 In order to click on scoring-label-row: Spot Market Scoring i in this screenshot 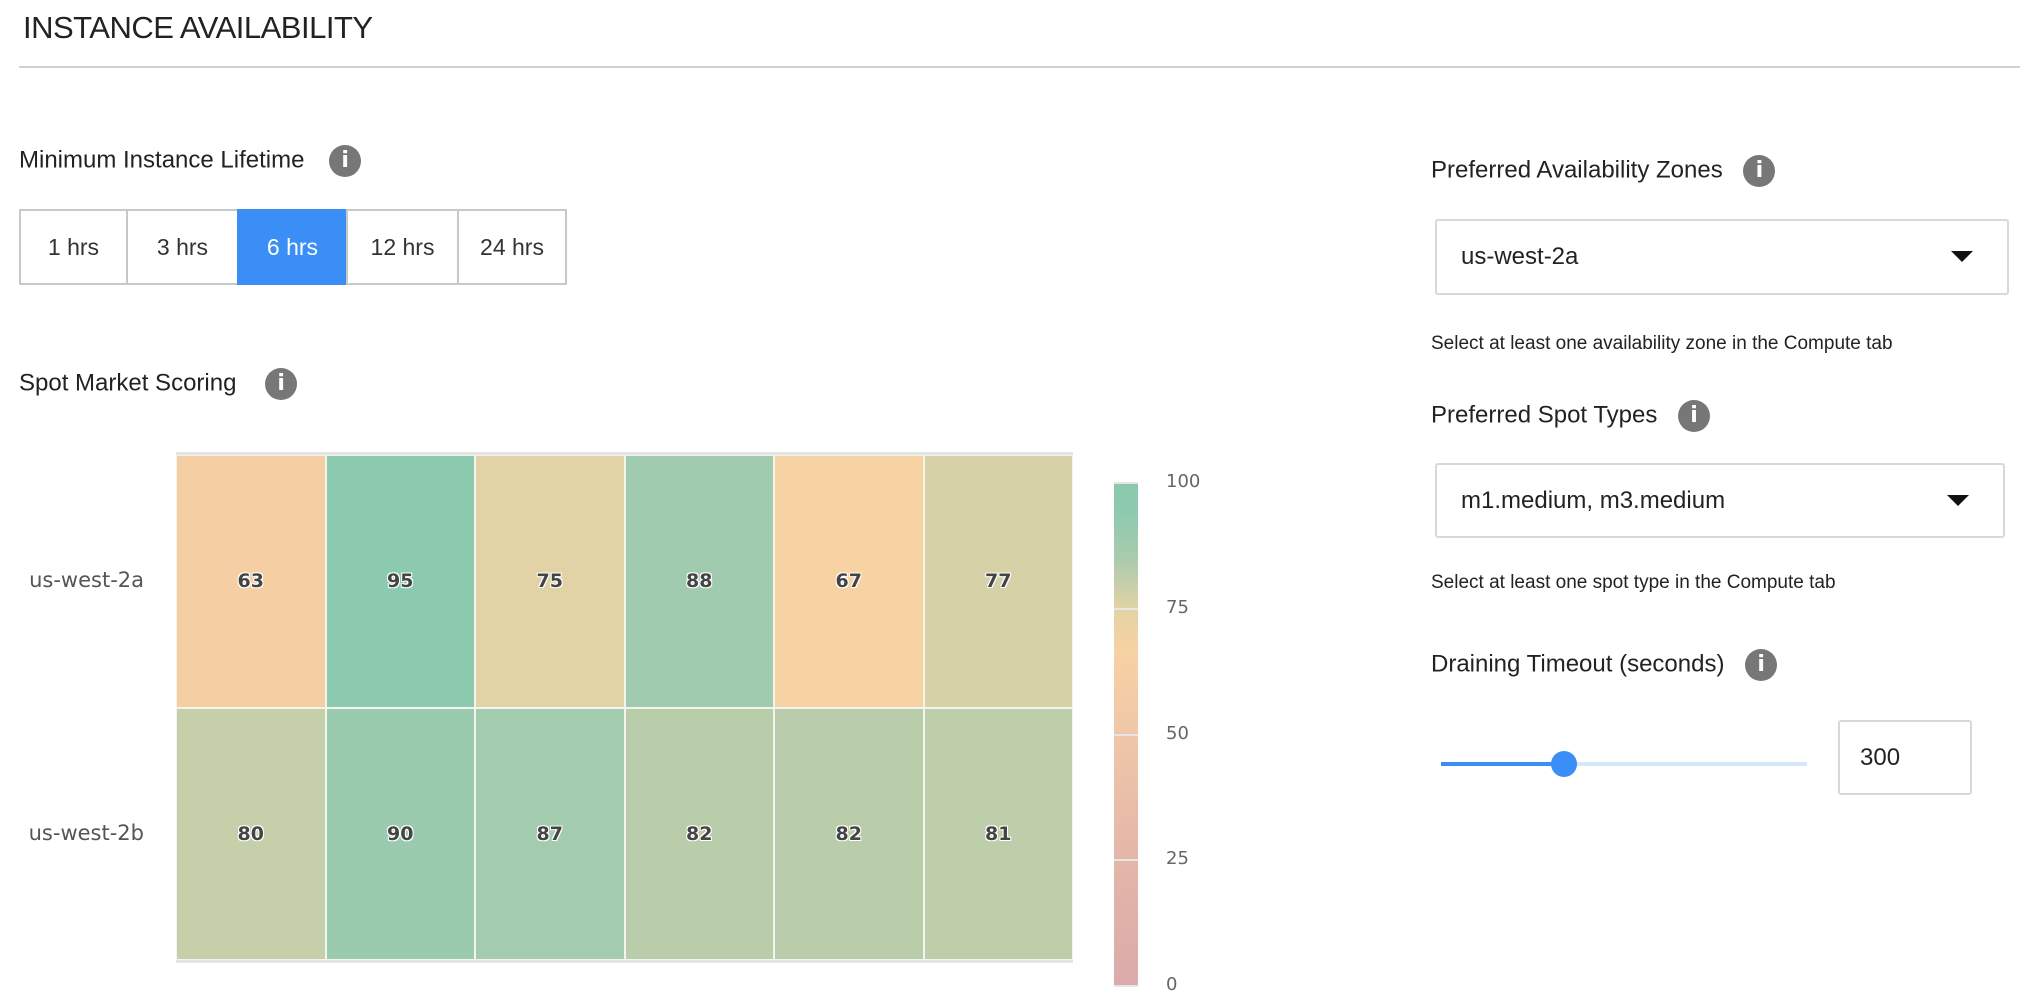, I will do `click(158, 384)`.